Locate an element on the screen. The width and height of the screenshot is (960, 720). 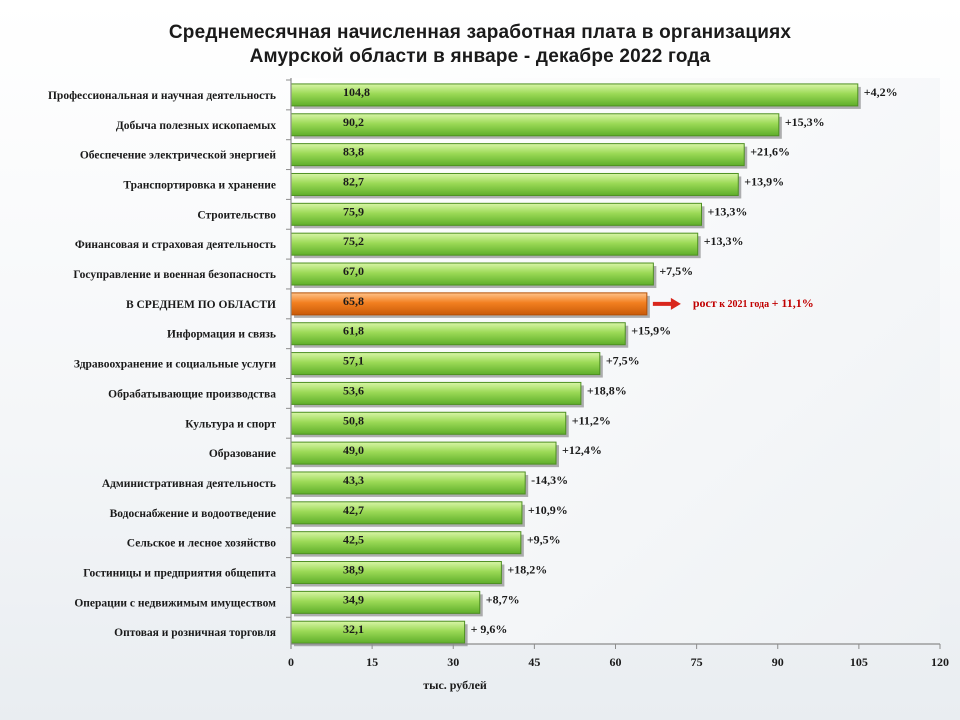
x-tick-label: 30 is located at coordinates (453, 662).